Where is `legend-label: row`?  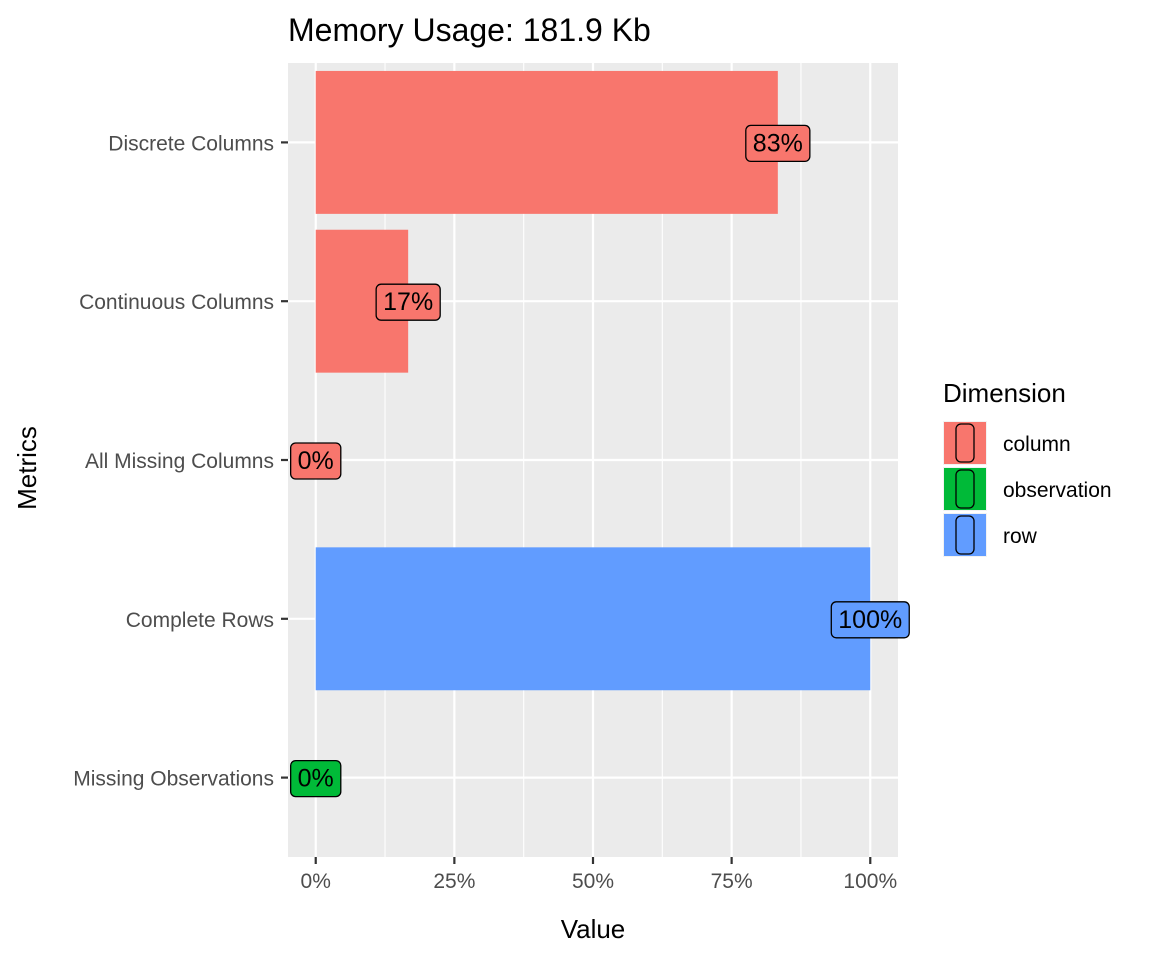
legend-label: row is located at coordinates (1020, 536).